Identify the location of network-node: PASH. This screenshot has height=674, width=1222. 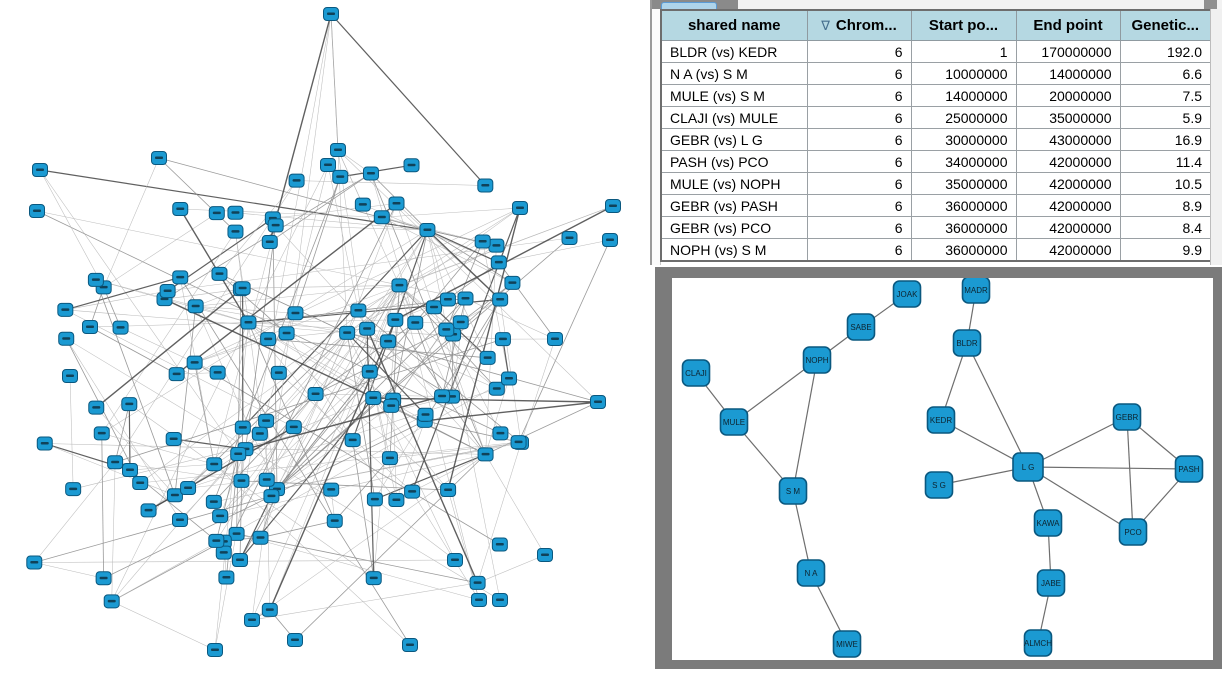
(1189, 469).